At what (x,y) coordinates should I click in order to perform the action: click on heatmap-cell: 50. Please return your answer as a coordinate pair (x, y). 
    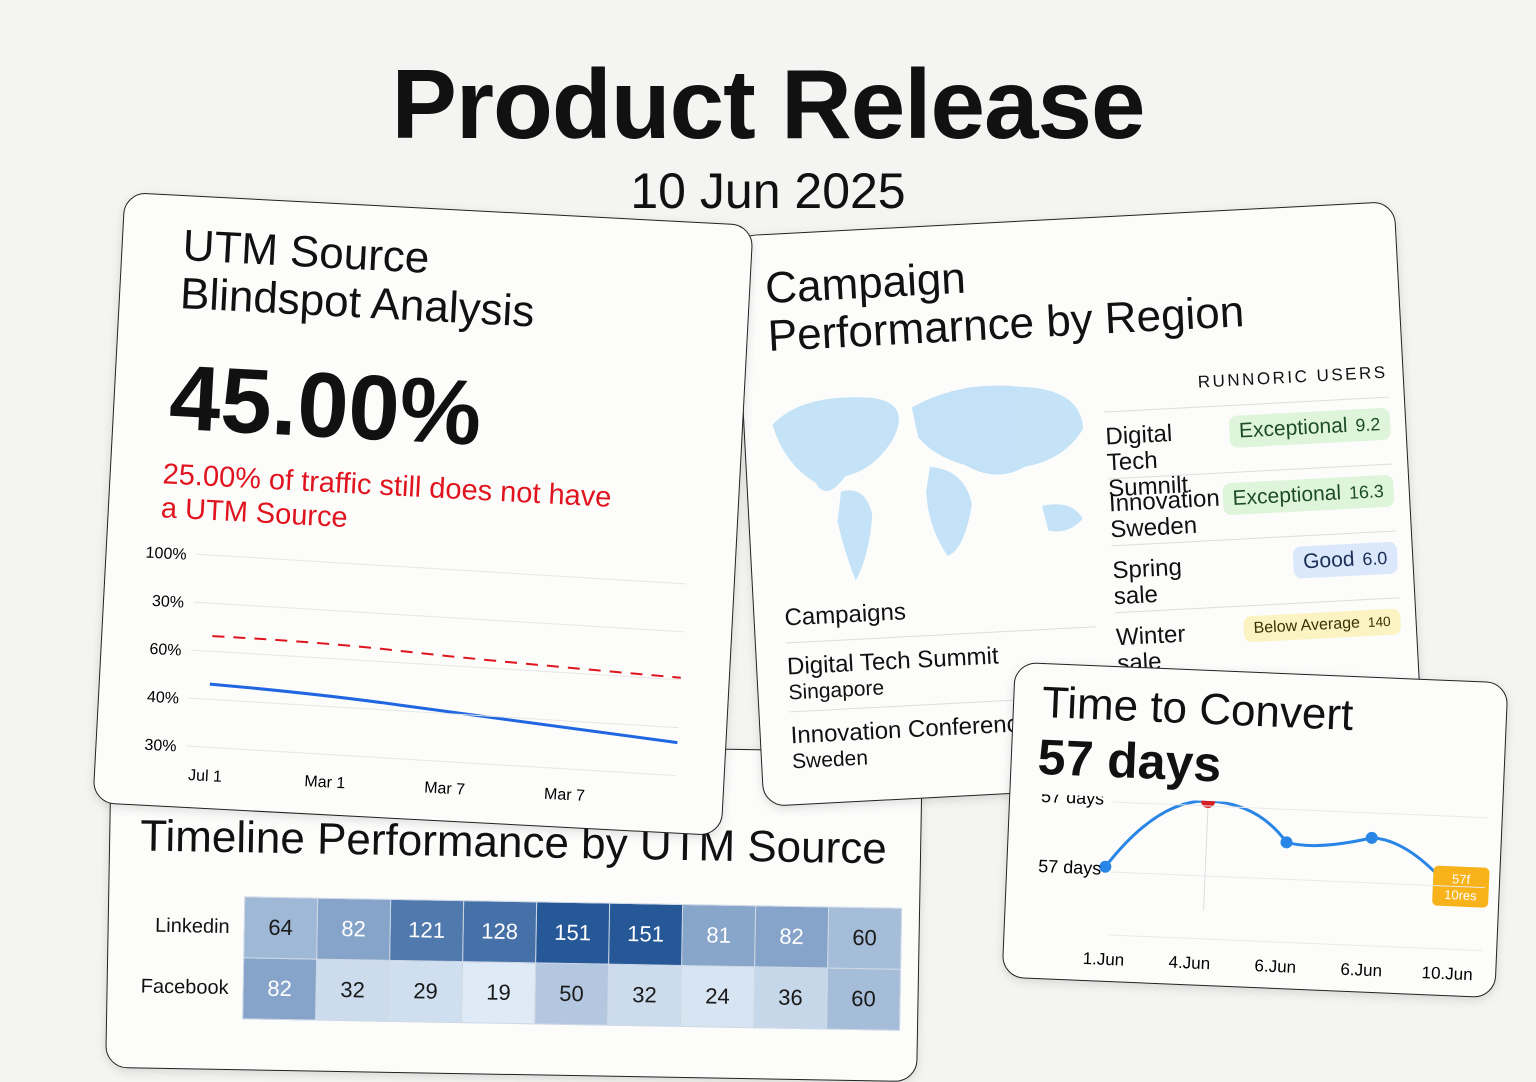
    Looking at the image, I should click on (571, 994).